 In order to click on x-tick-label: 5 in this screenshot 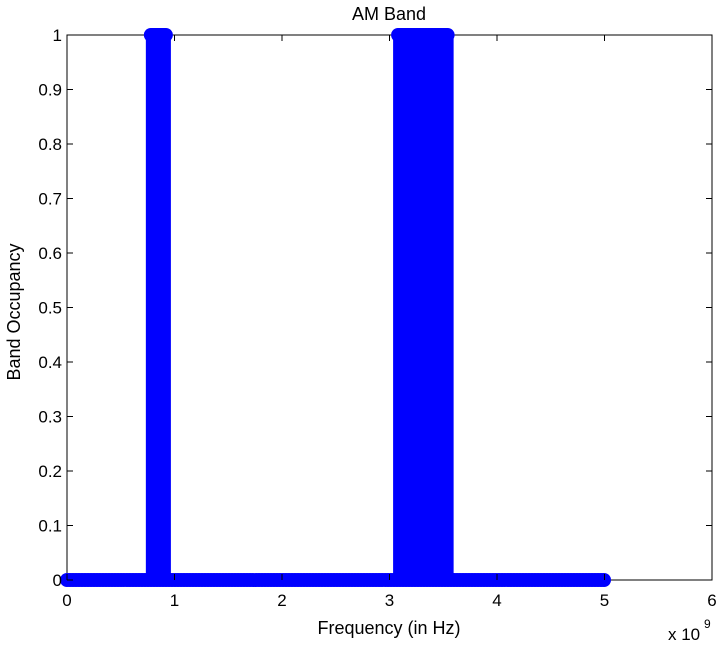, I will do `click(604, 600)`.